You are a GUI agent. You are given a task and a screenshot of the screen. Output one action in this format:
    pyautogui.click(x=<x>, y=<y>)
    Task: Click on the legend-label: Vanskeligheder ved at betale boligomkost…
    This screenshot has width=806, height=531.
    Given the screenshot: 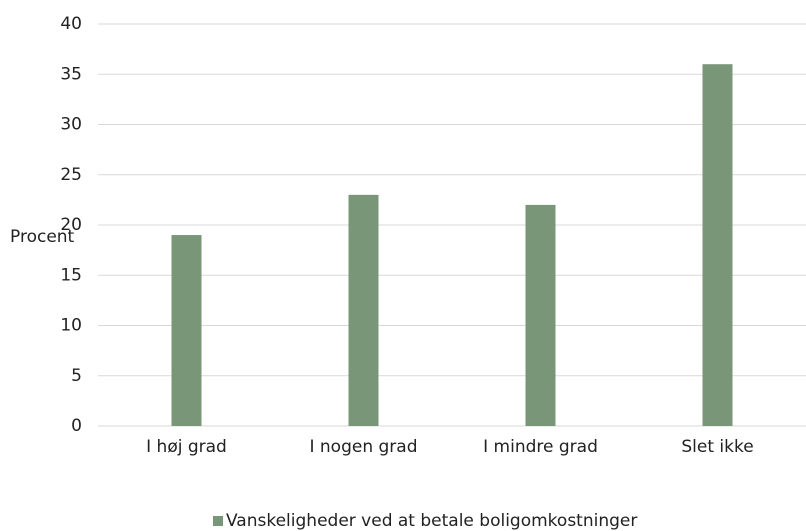 What is the action you would take?
    pyautogui.click(x=431, y=521)
    